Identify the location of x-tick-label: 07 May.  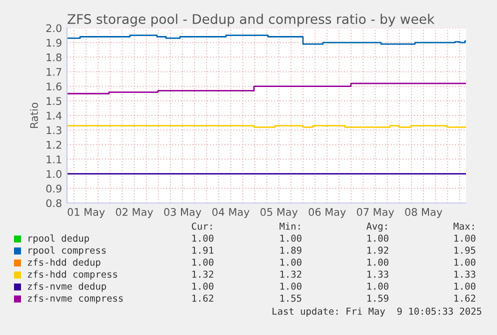
(375, 213).